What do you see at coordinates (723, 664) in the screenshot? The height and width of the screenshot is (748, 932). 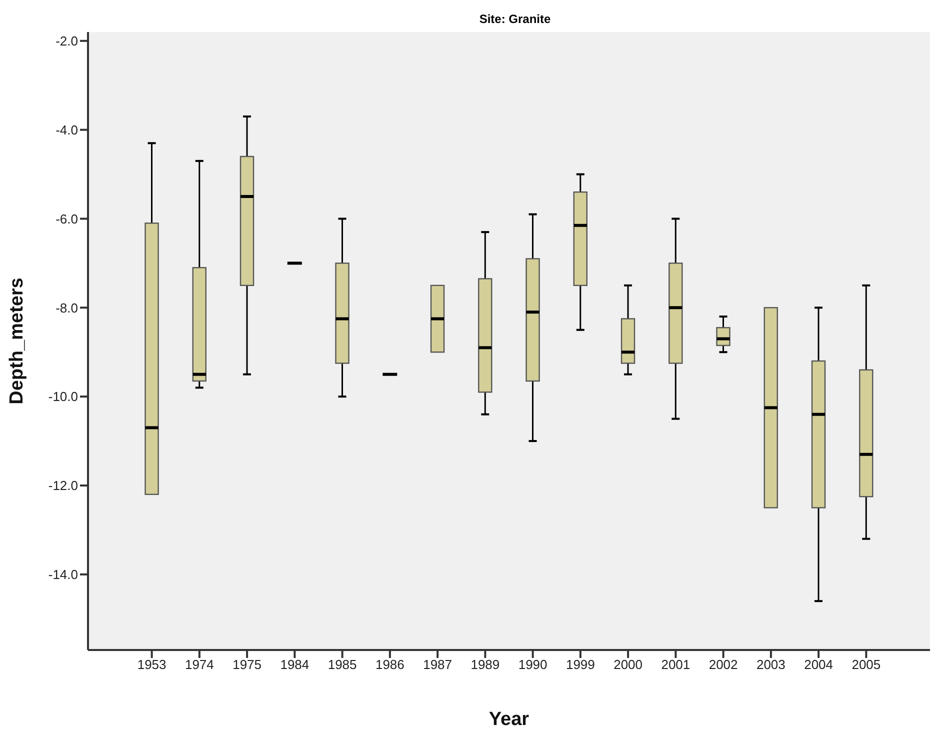 I see `x-tick-label: 2002` at bounding box center [723, 664].